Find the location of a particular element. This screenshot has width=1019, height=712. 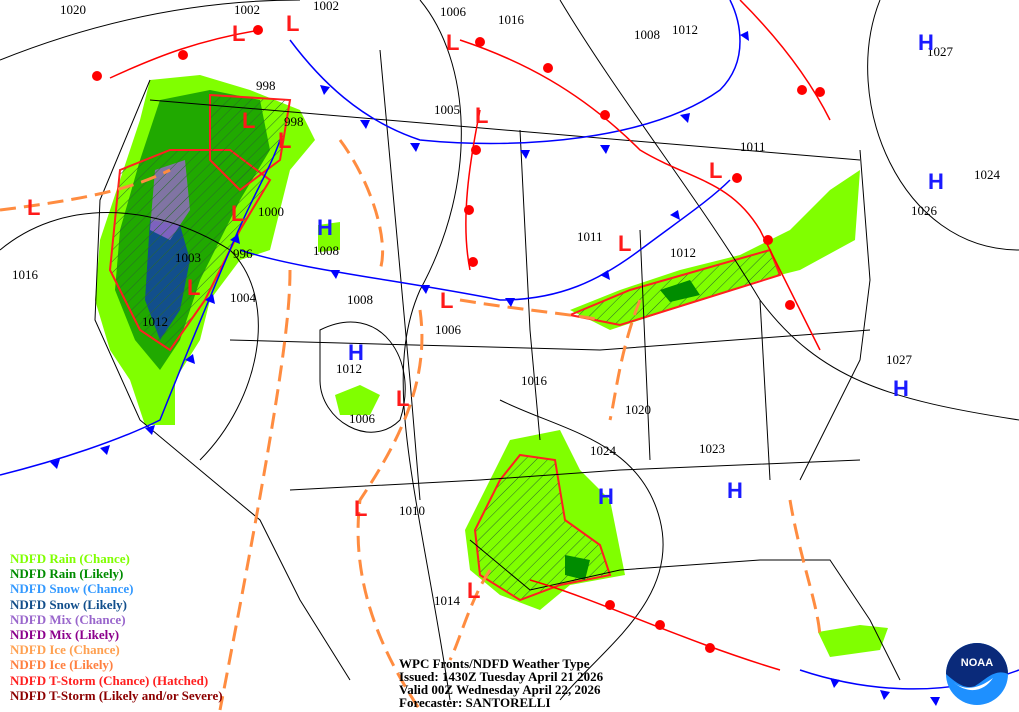

tstorm-nw is located at coordinates (250, 142).